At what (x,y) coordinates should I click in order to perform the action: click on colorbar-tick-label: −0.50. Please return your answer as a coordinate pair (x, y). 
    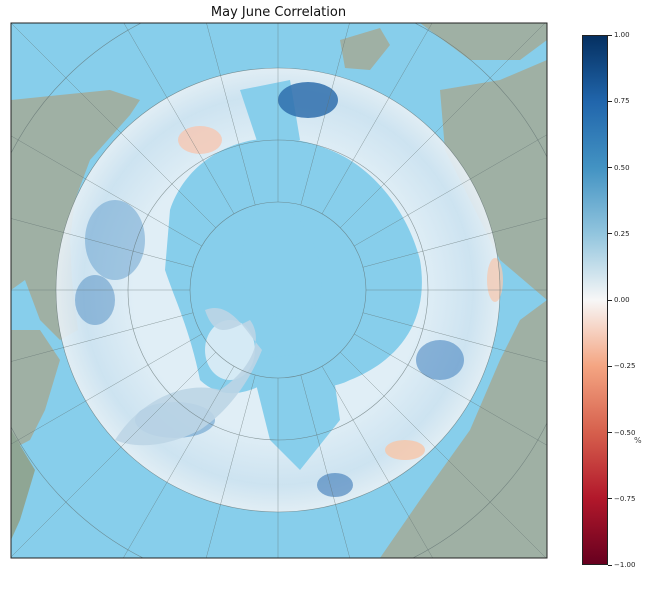
    Looking at the image, I should click on (625, 432).